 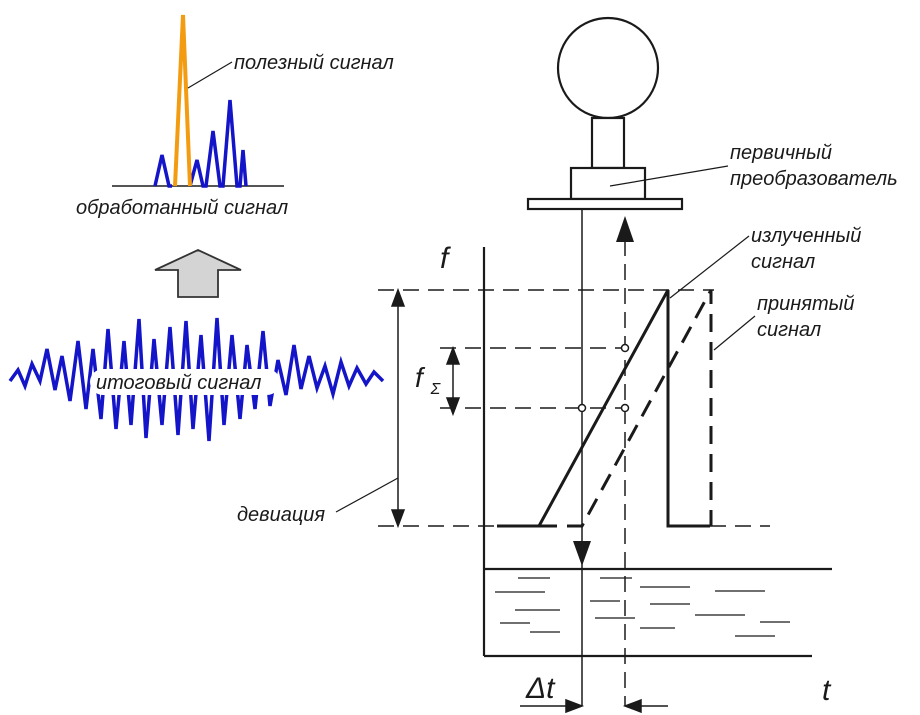 What do you see at coordinates (827, 690) in the screenshot?
I see `t-axis-label: t` at bounding box center [827, 690].